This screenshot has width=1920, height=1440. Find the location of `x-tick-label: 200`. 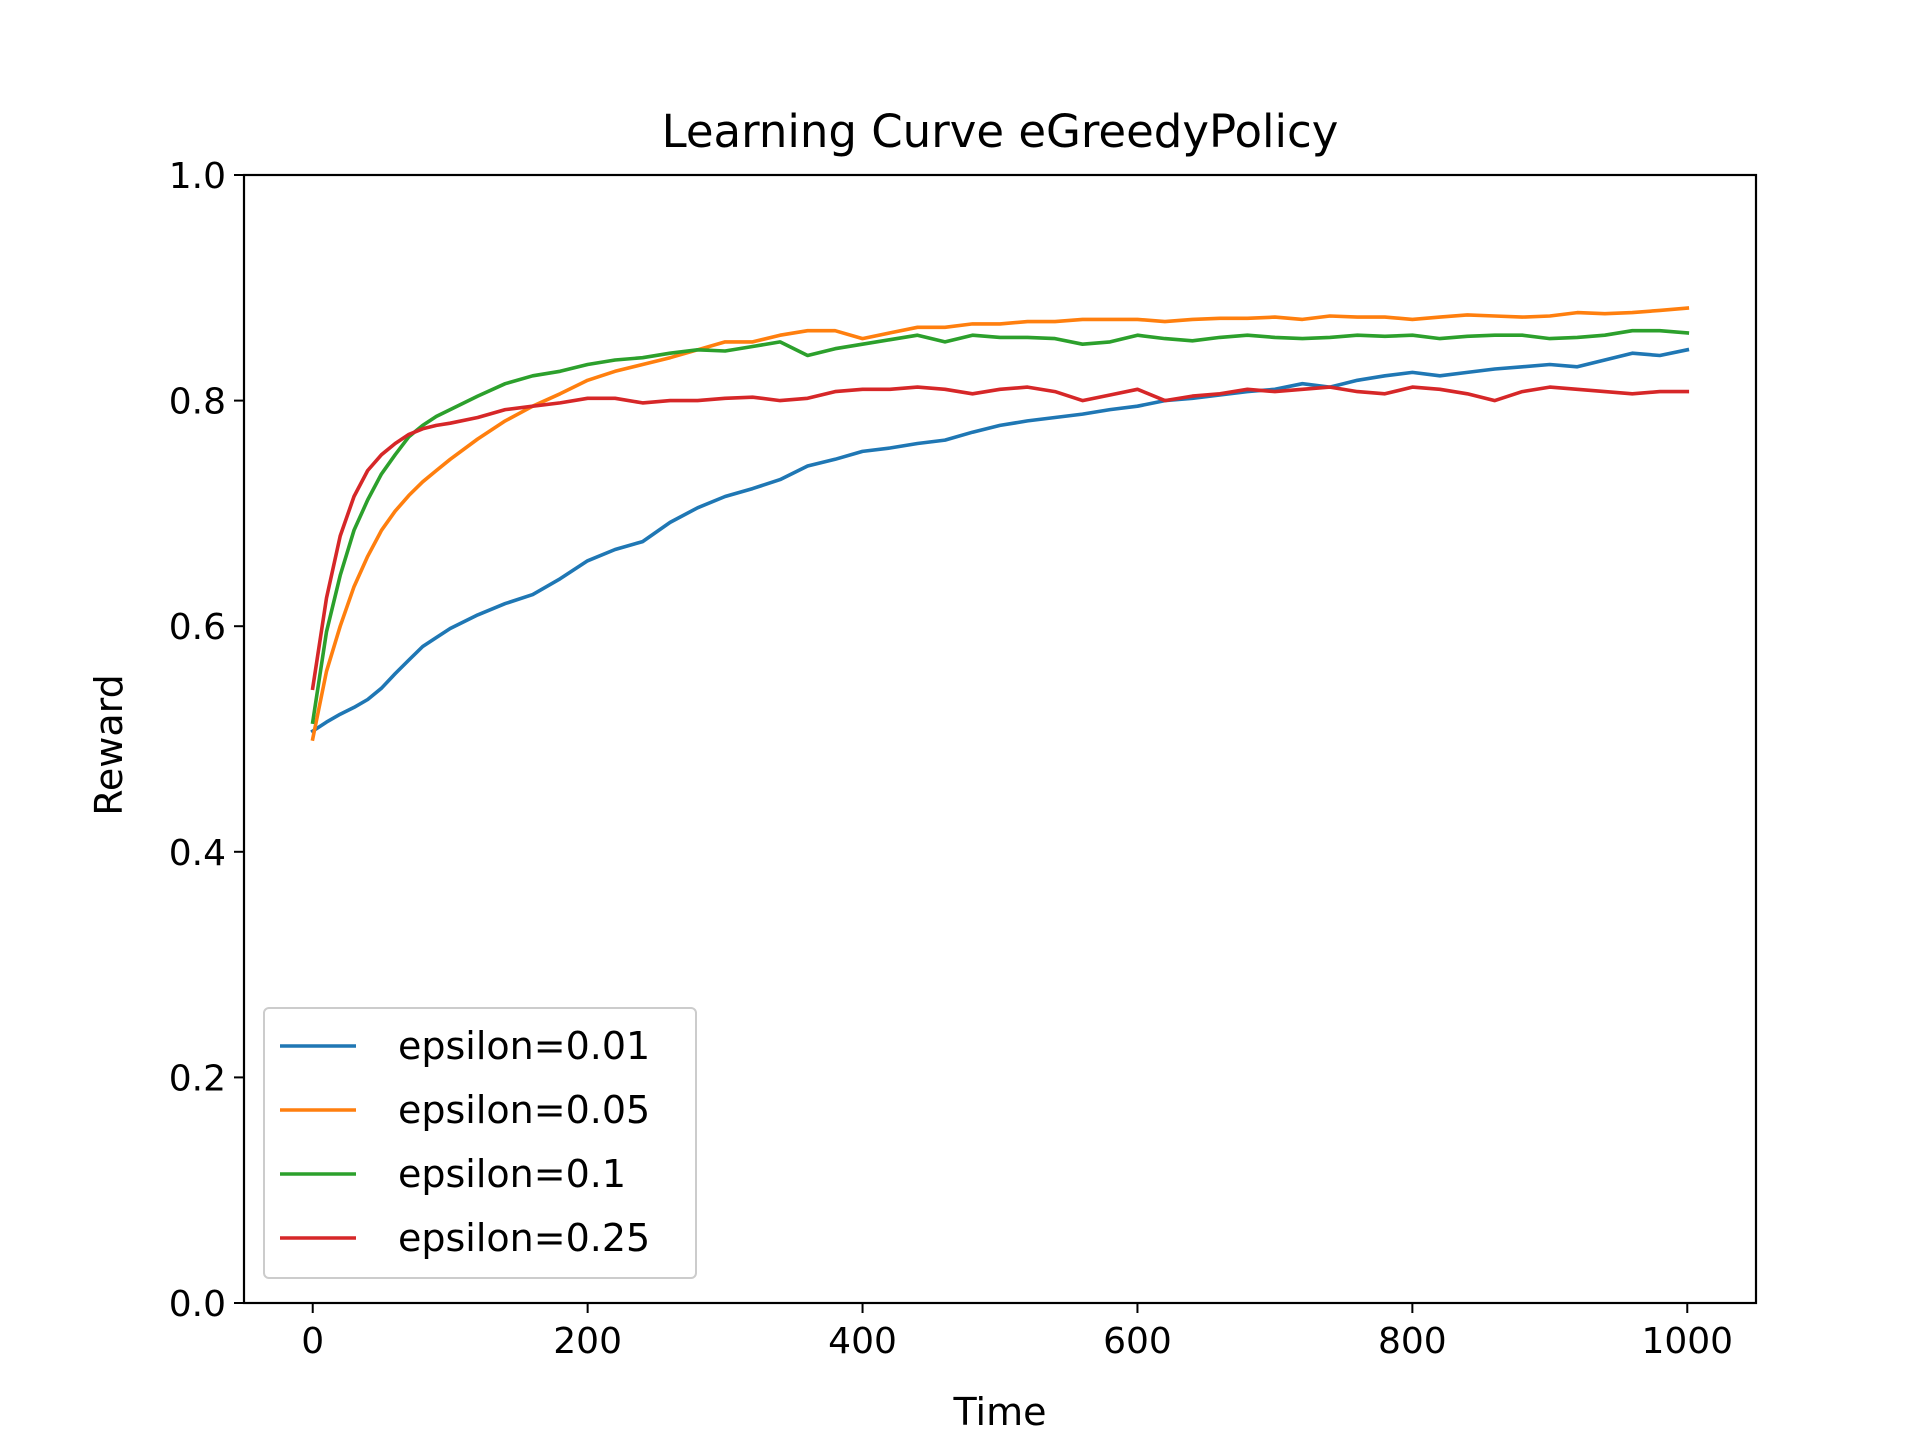

x-tick-label: 200 is located at coordinates (587, 1341).